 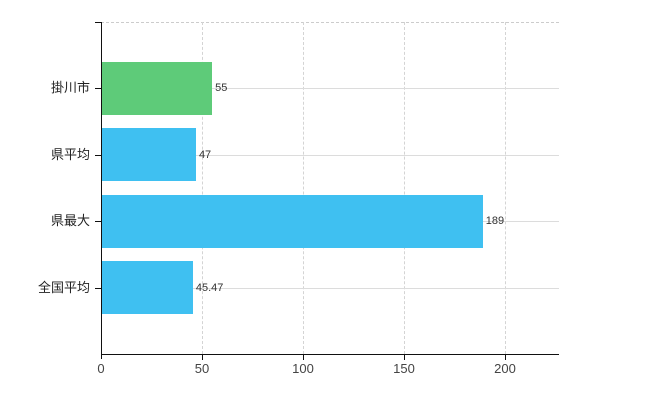 I want to click on x-tick-label: 0, so click(x=101, y=368).